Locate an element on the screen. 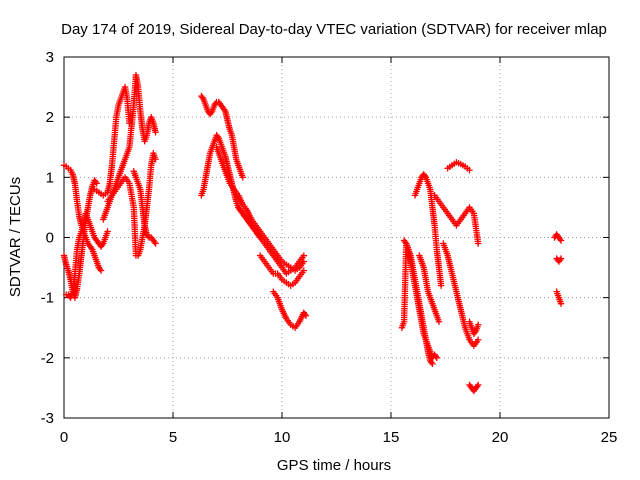 This screenshot has height=480, width=640. x-tick-label: 0 is located at coordinates (64, 437).